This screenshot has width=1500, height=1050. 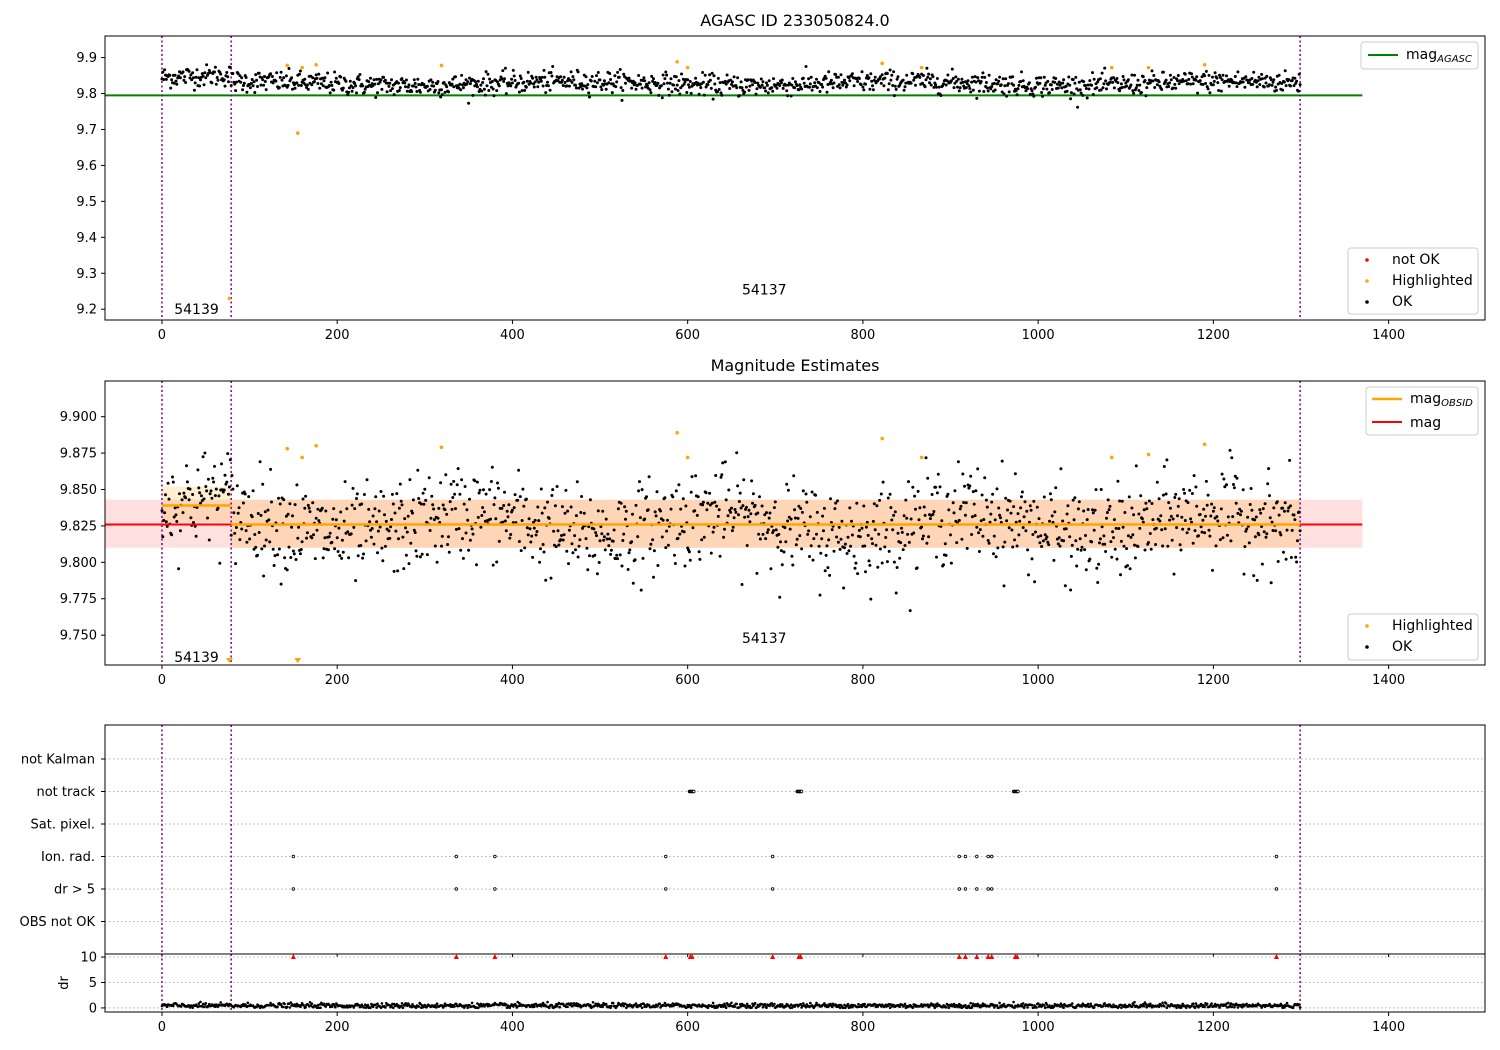 I want to click on p2-xtick-label-400: 400, so click(x=512, y=680).